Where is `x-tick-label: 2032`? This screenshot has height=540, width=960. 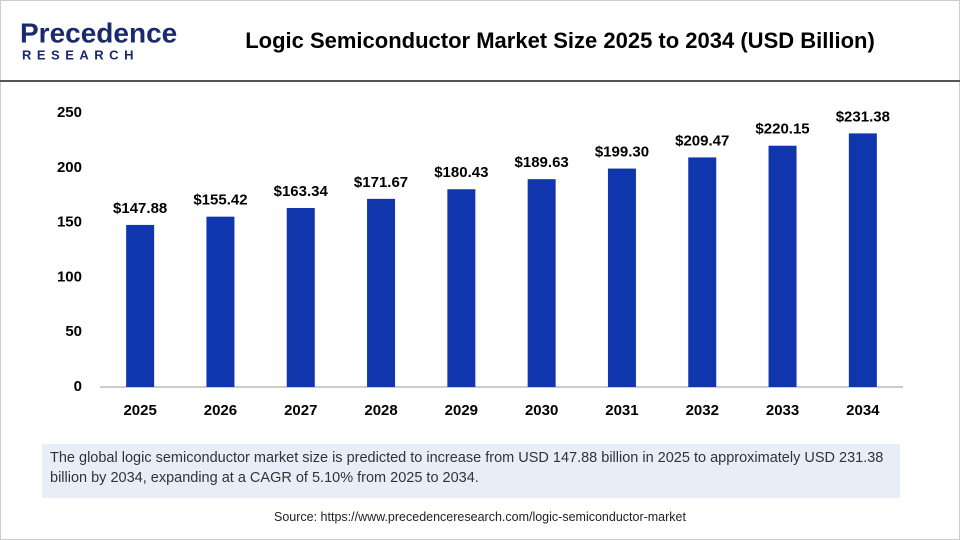 x-tick-label: 2032 is located at coordinates (702, 410).